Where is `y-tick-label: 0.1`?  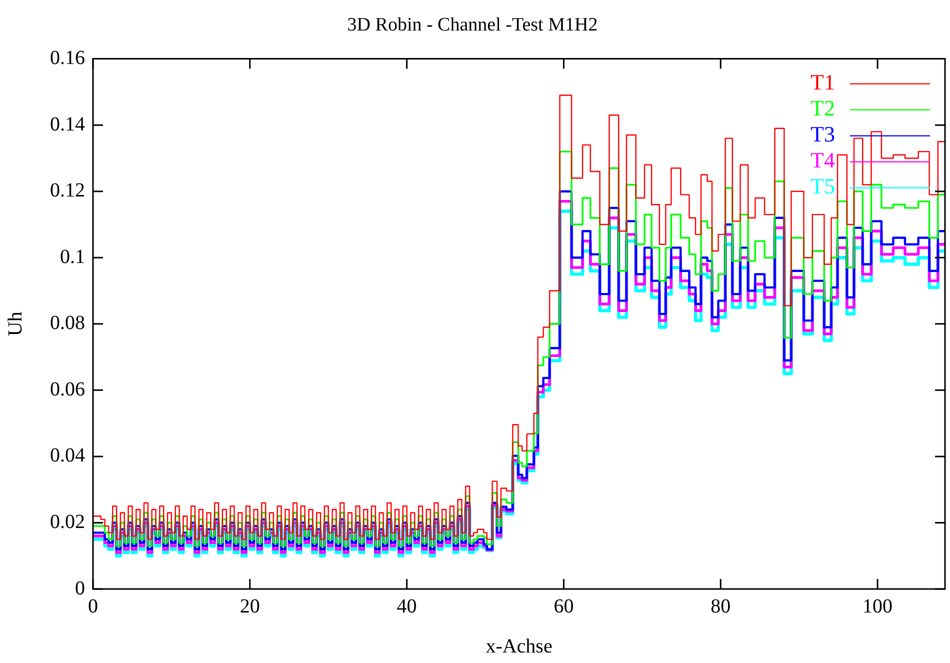 y-tick-label: 0.1 is located at coordinates (72, 257).